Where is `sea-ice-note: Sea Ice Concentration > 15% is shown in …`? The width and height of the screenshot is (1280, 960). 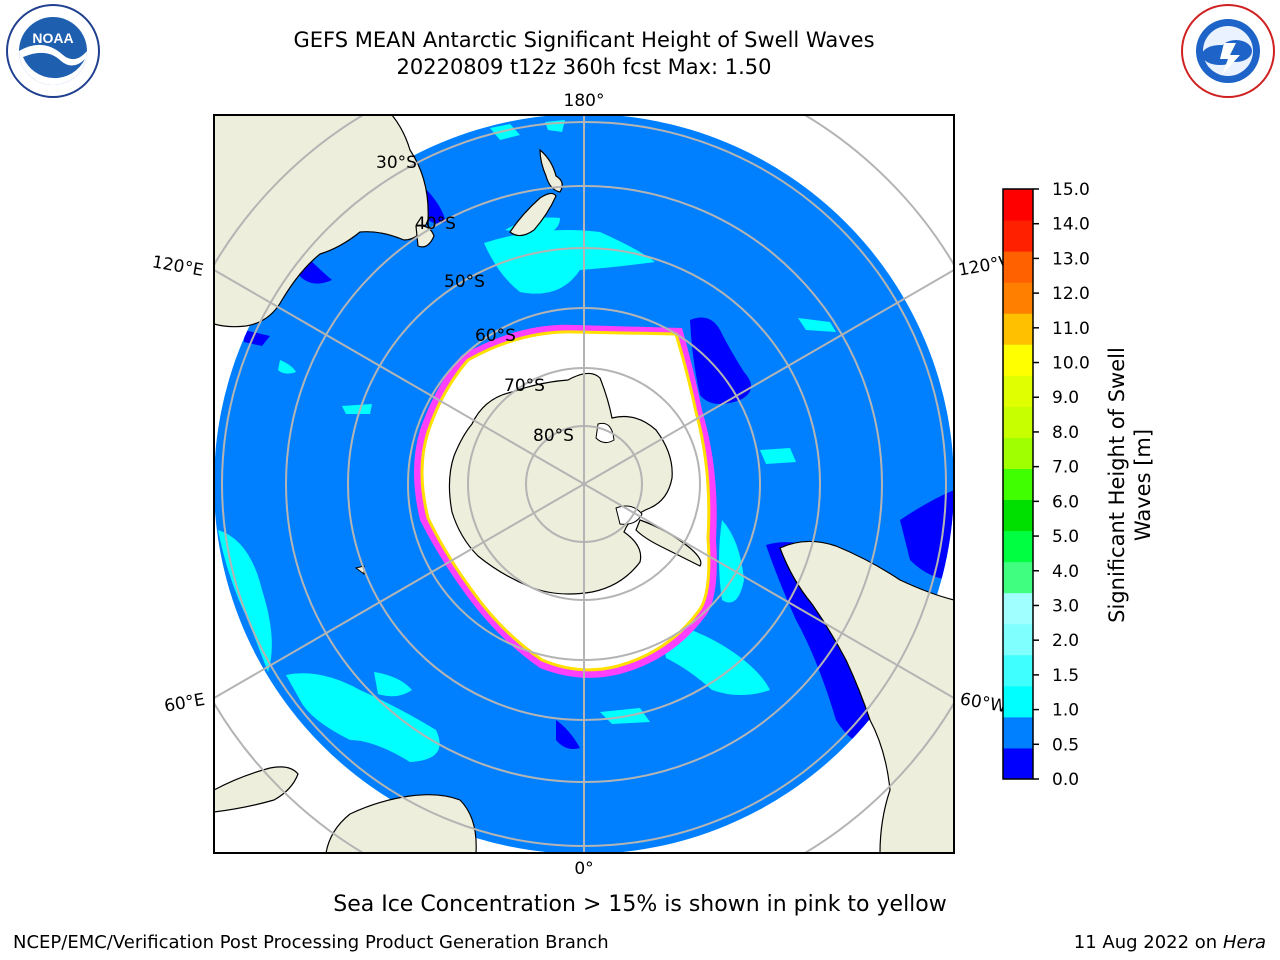 sea-ice-note: Sea Ice Concentration > 15% is shown in … is located at coordinates (640, 904).